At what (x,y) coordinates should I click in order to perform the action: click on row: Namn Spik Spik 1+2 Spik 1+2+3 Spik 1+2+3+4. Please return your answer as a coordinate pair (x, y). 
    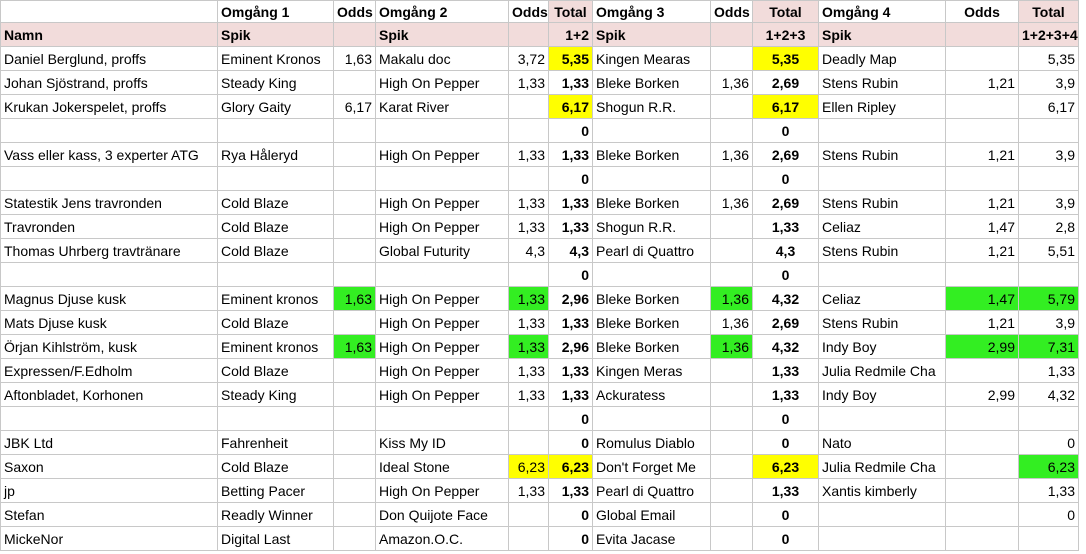
    Looking at the image, I should click on (539, 34).